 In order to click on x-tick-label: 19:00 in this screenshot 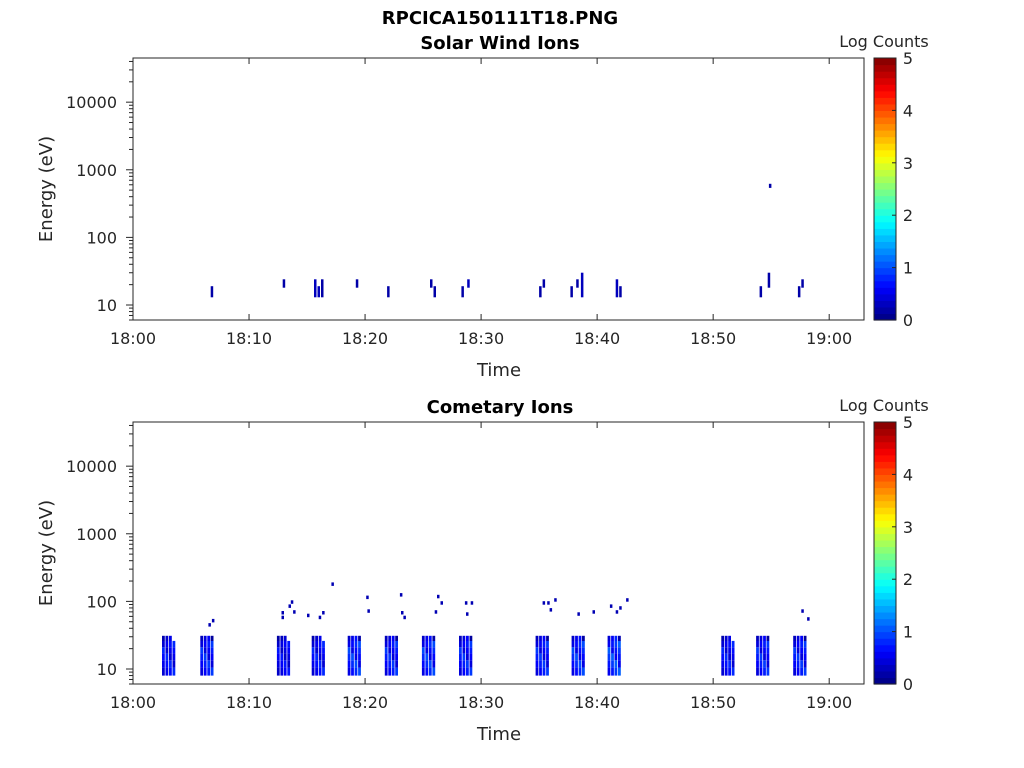, I will do `click(829, 702)`.